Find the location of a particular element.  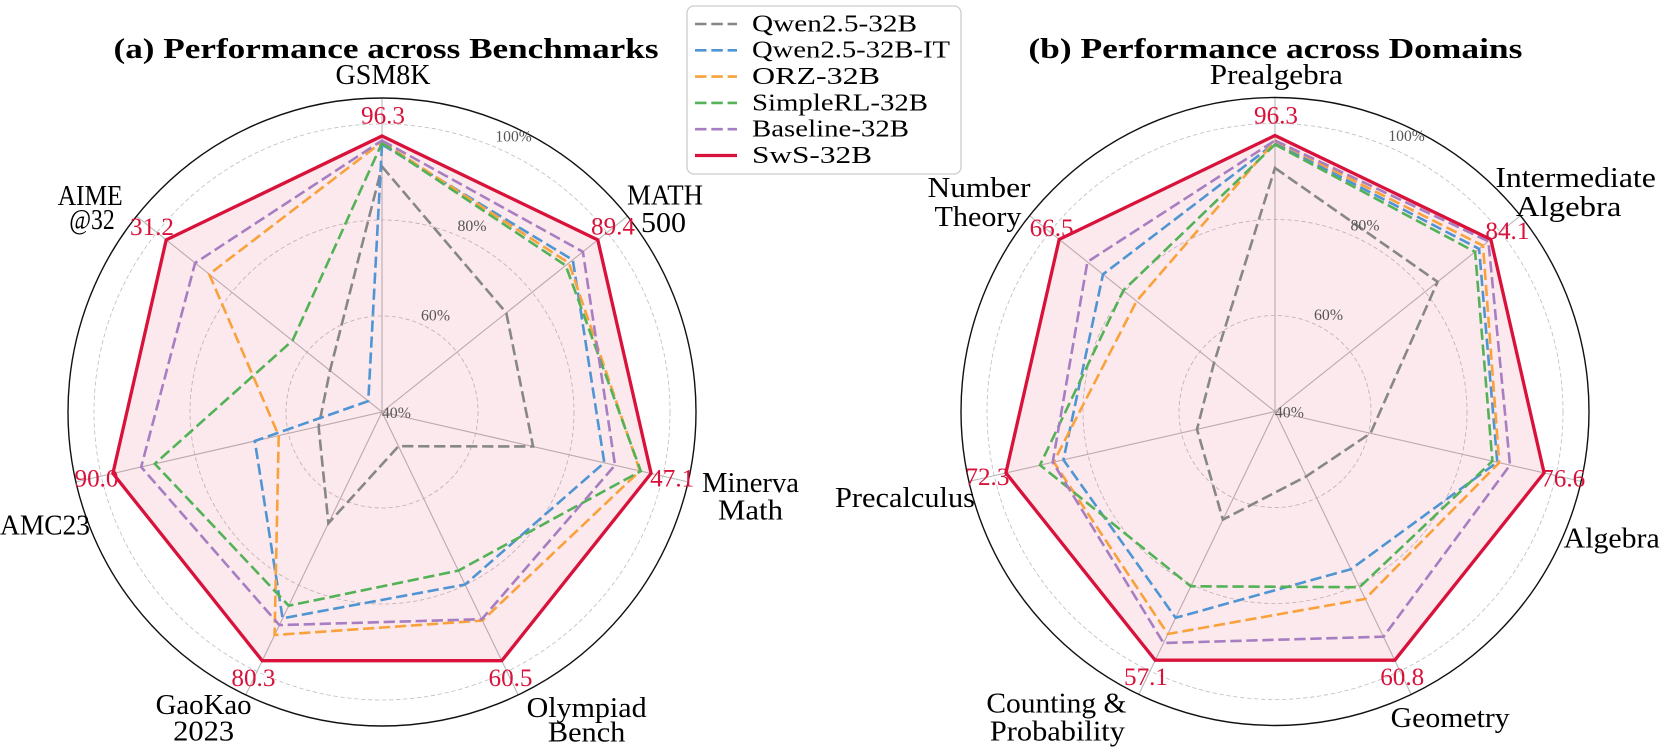

svg-text: 80.3 is located at coordinates (253, 678).